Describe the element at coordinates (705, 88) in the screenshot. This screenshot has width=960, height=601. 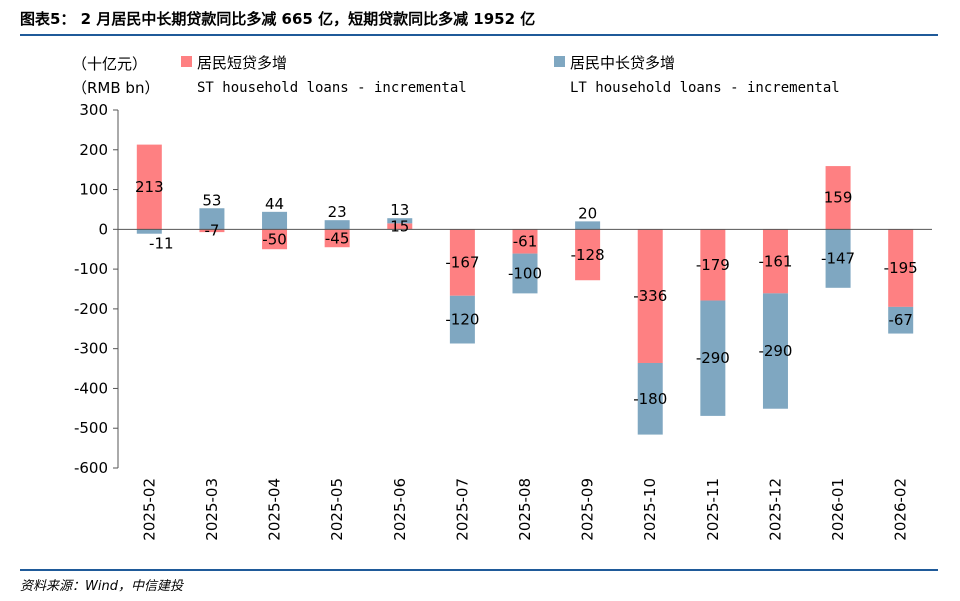
I see `legend-lt-en: LT household loans - incremental` at that location.